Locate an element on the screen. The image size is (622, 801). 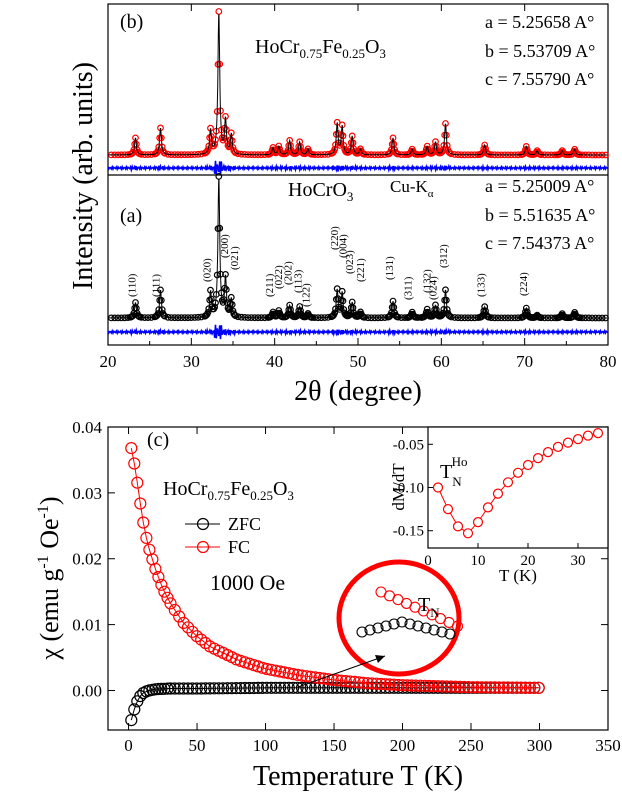
zoom-fc-point is located at coordinates (457, 626).